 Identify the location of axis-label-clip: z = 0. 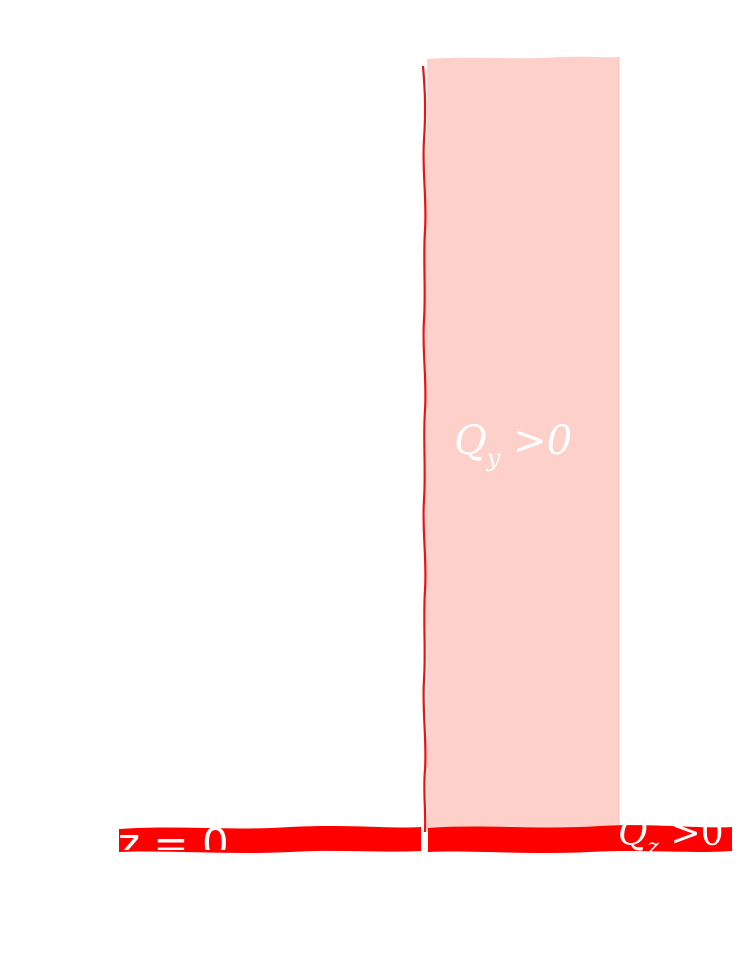
(173, 843).